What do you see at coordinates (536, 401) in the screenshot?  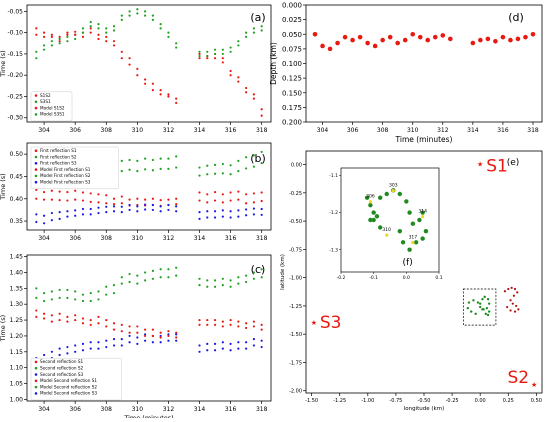 I see `x-tick-label: 0.50` at bounding box center [536, 401].